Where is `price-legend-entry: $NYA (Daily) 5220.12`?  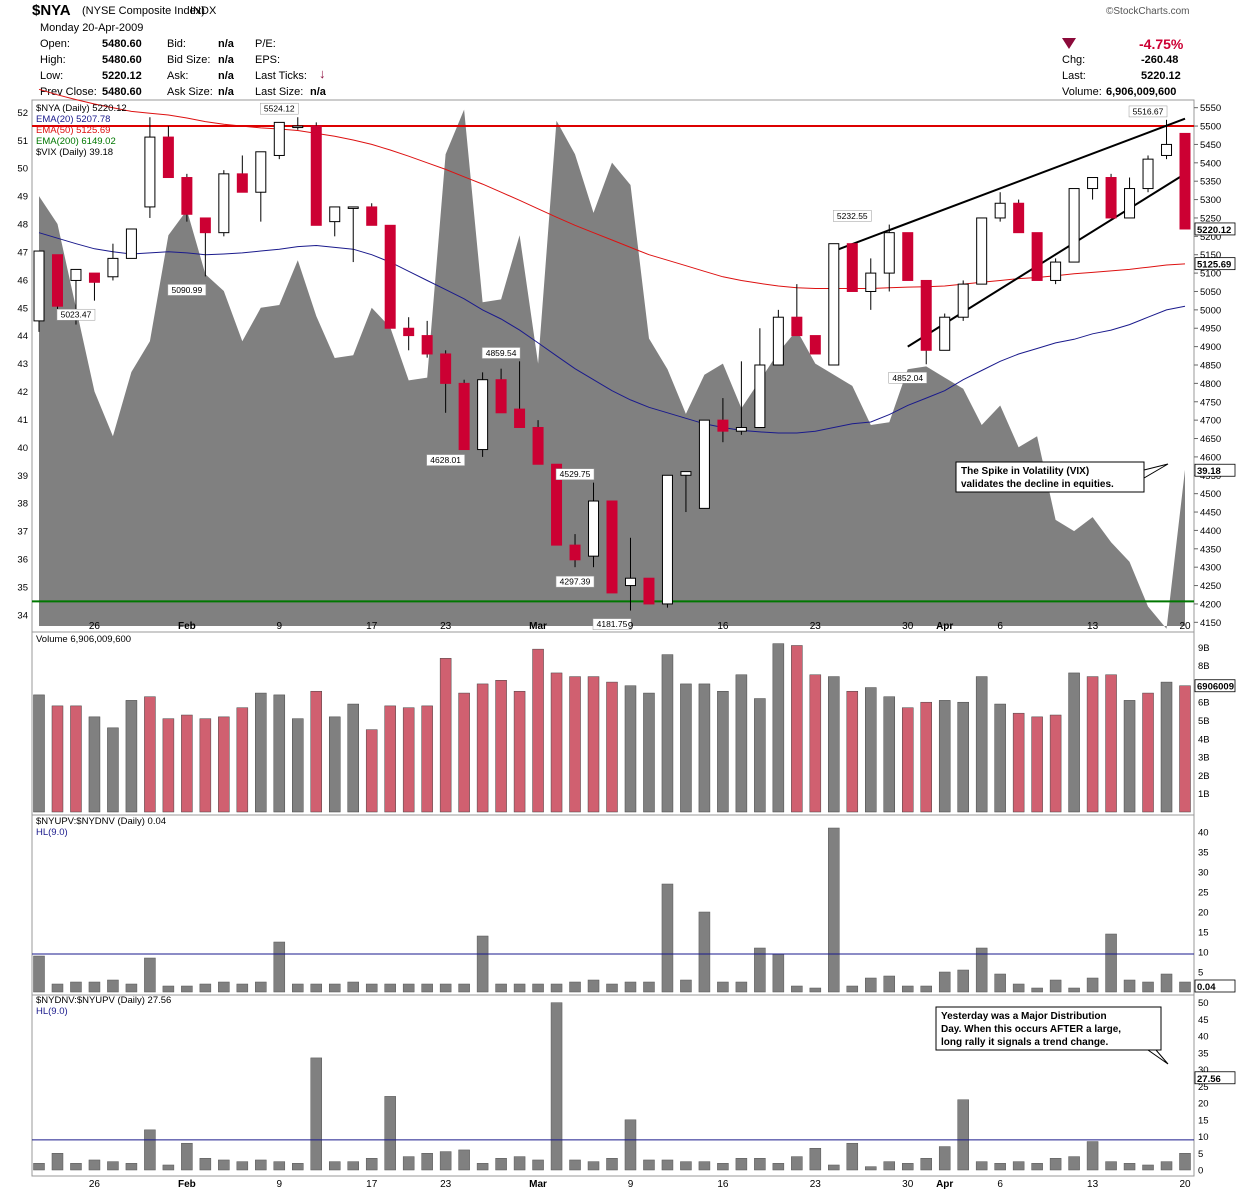
price-legend-entry: $NYA (Daily) 5220.12 is located at coordinates (81, 108).